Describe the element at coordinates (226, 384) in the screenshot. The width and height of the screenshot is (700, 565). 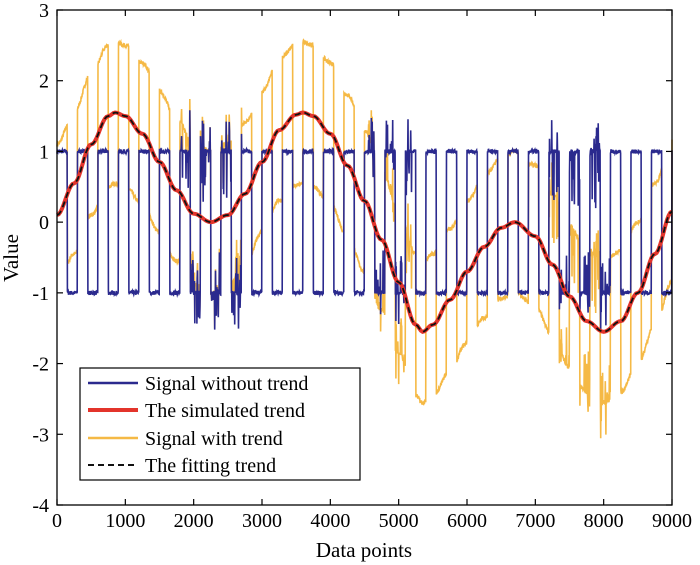
I see `legend-label-signal-without-trend: Signal without trend` at that location.